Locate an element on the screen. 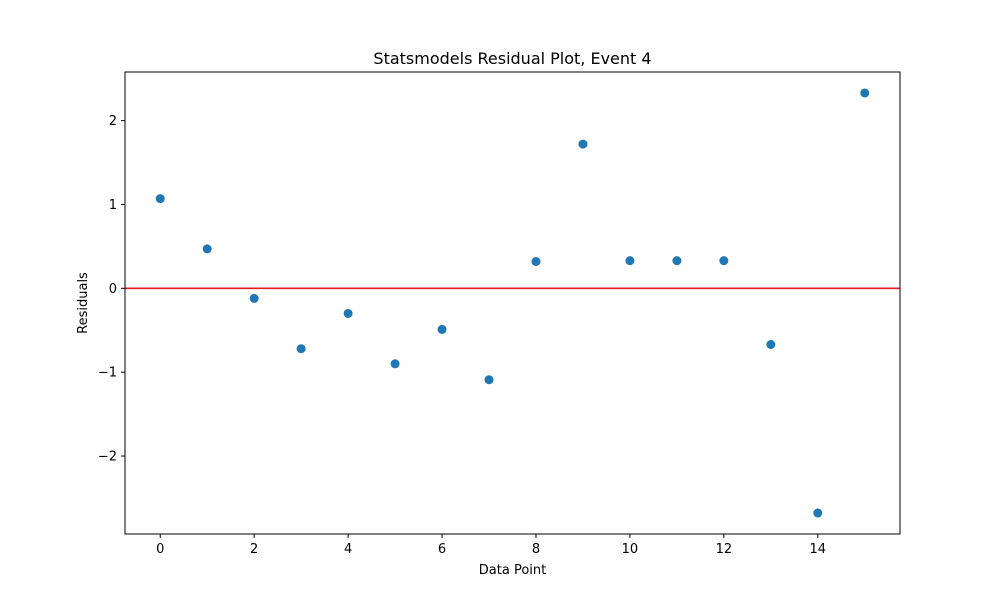  chart-title: Statsmodels Residual Plot, Event 4 is located at coordinates (512, 58).